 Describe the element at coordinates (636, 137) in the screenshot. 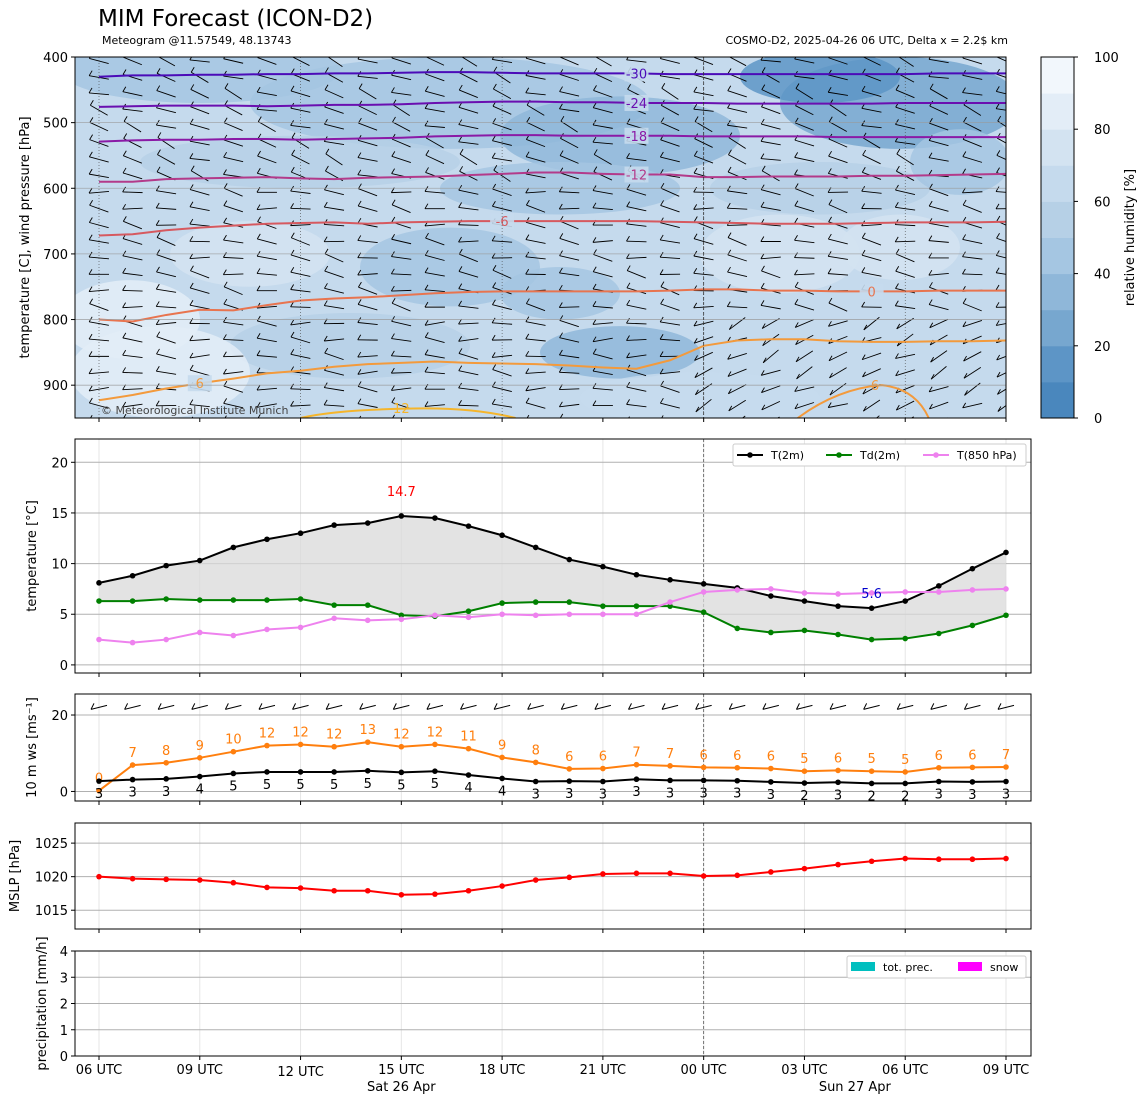

I see `isotherm-label: -18` at that location.